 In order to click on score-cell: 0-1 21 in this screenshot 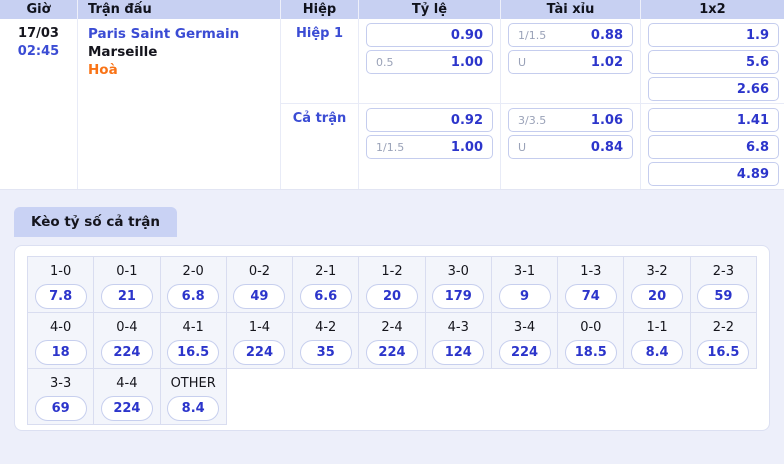, I will do `click(127, 285)`.